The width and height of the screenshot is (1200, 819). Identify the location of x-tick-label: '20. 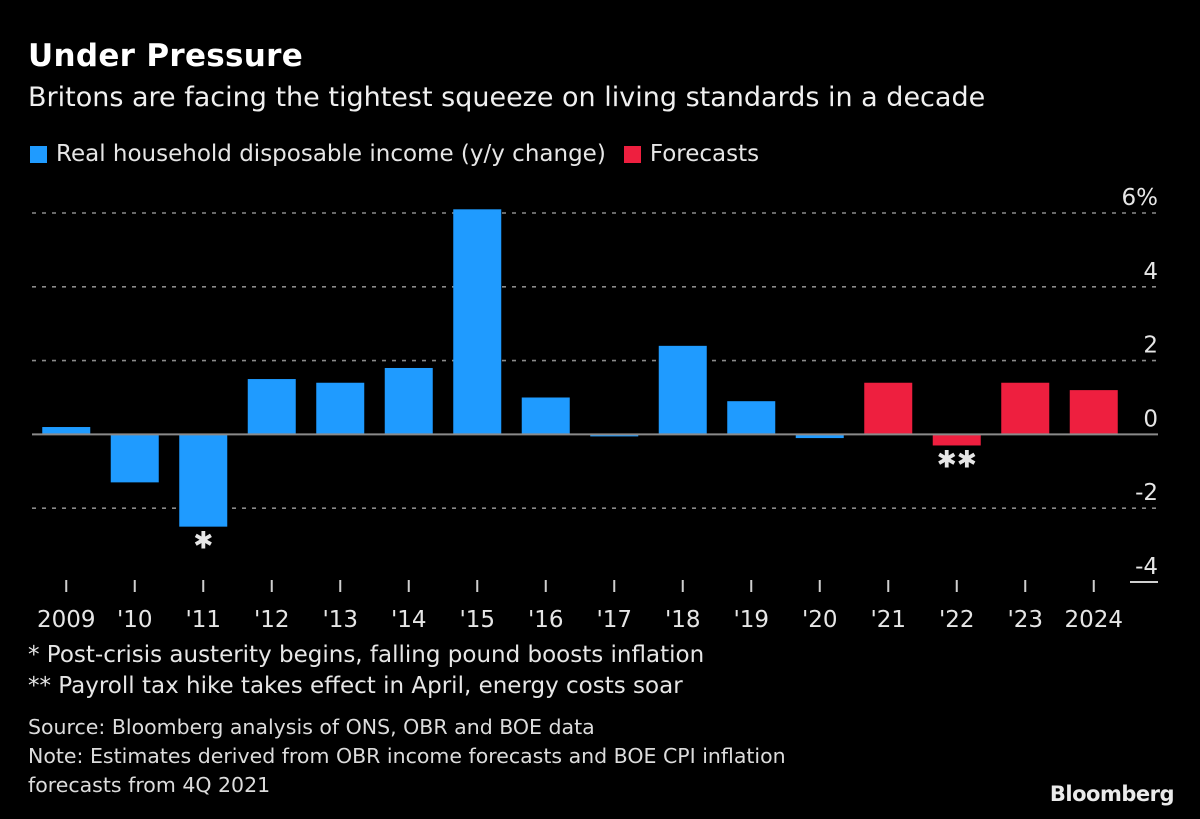
(820, 620).